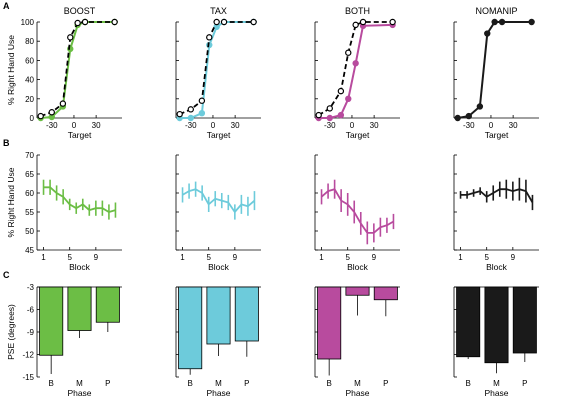  What do you see at coordinates (352, 125) in the screenshot?
I see `x-tick-label: 0` at bounding box center [352, 125].